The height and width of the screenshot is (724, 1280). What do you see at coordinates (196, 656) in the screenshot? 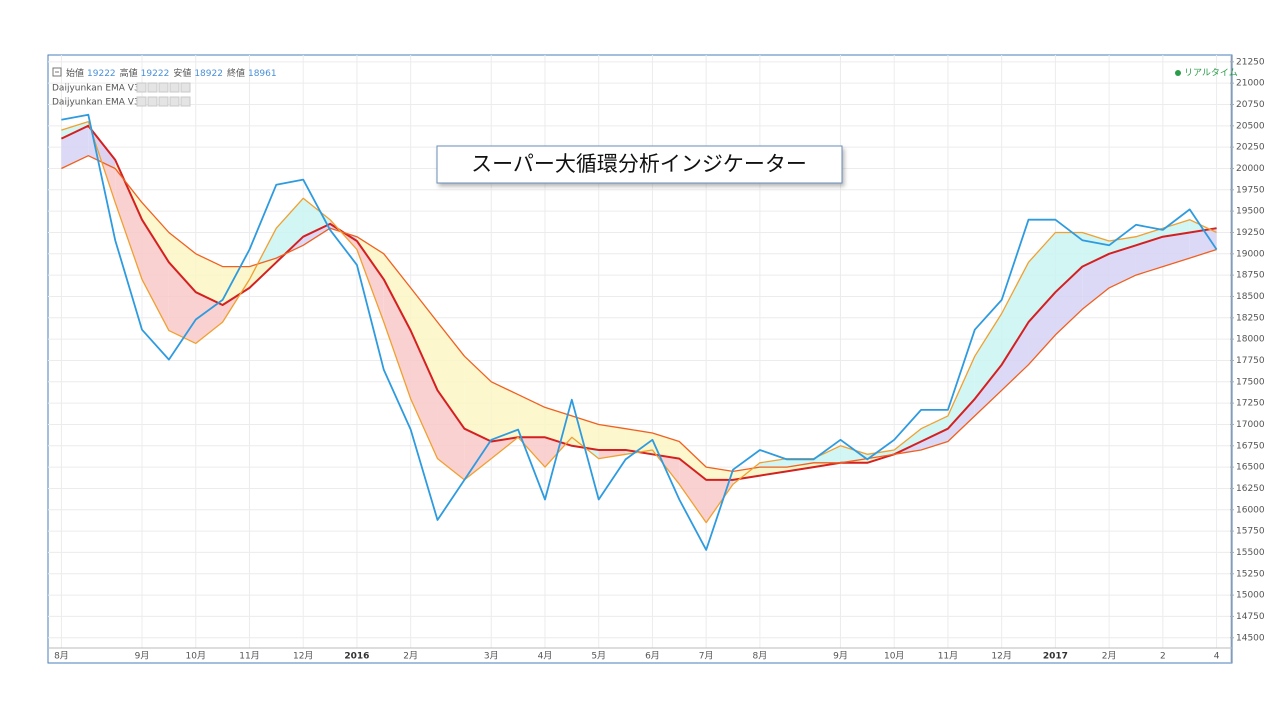
I see `x-tick-label: 10月` at bounding box center [196, 656].